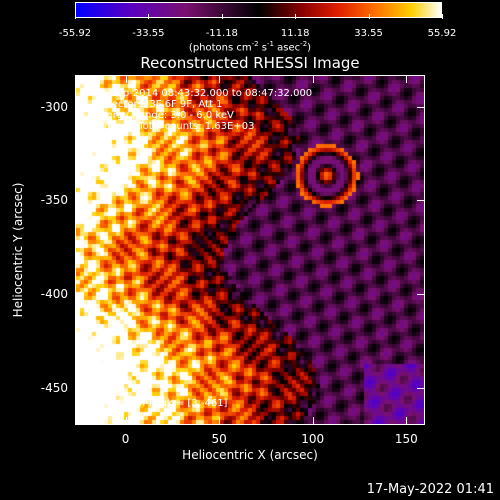 The image size is (500, 500). I want to click on y-tick-label: -300, so click(54, 106).